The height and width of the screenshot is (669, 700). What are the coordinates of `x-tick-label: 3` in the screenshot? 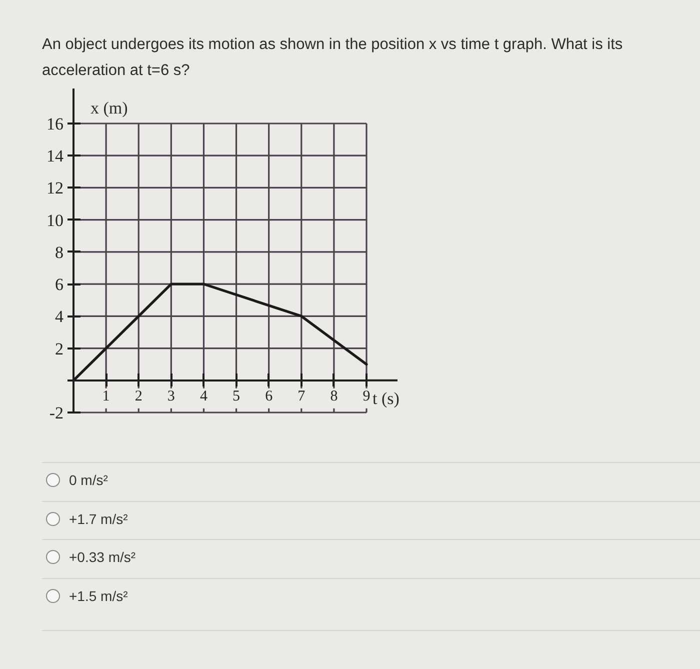 It's located at (171, 396).